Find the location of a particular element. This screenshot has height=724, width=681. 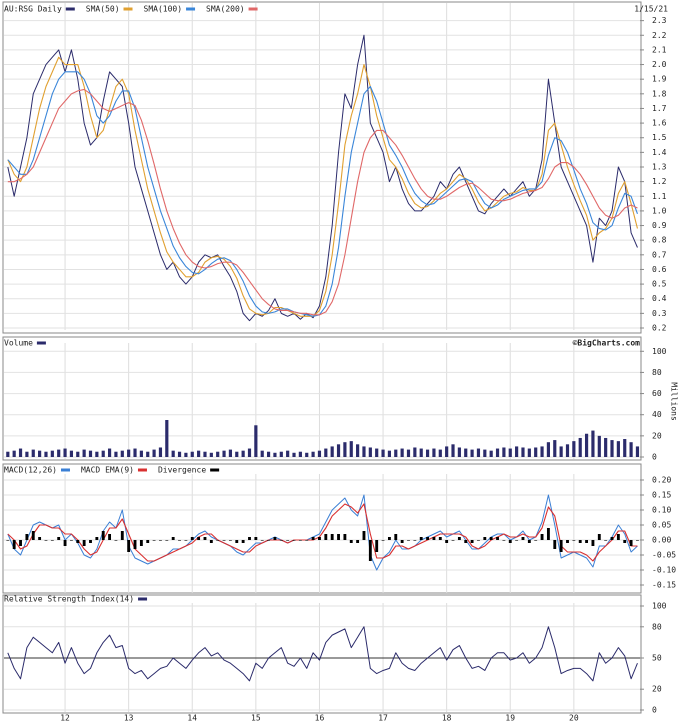

y-tick-label: 20 is located at coordinates (657, 689).